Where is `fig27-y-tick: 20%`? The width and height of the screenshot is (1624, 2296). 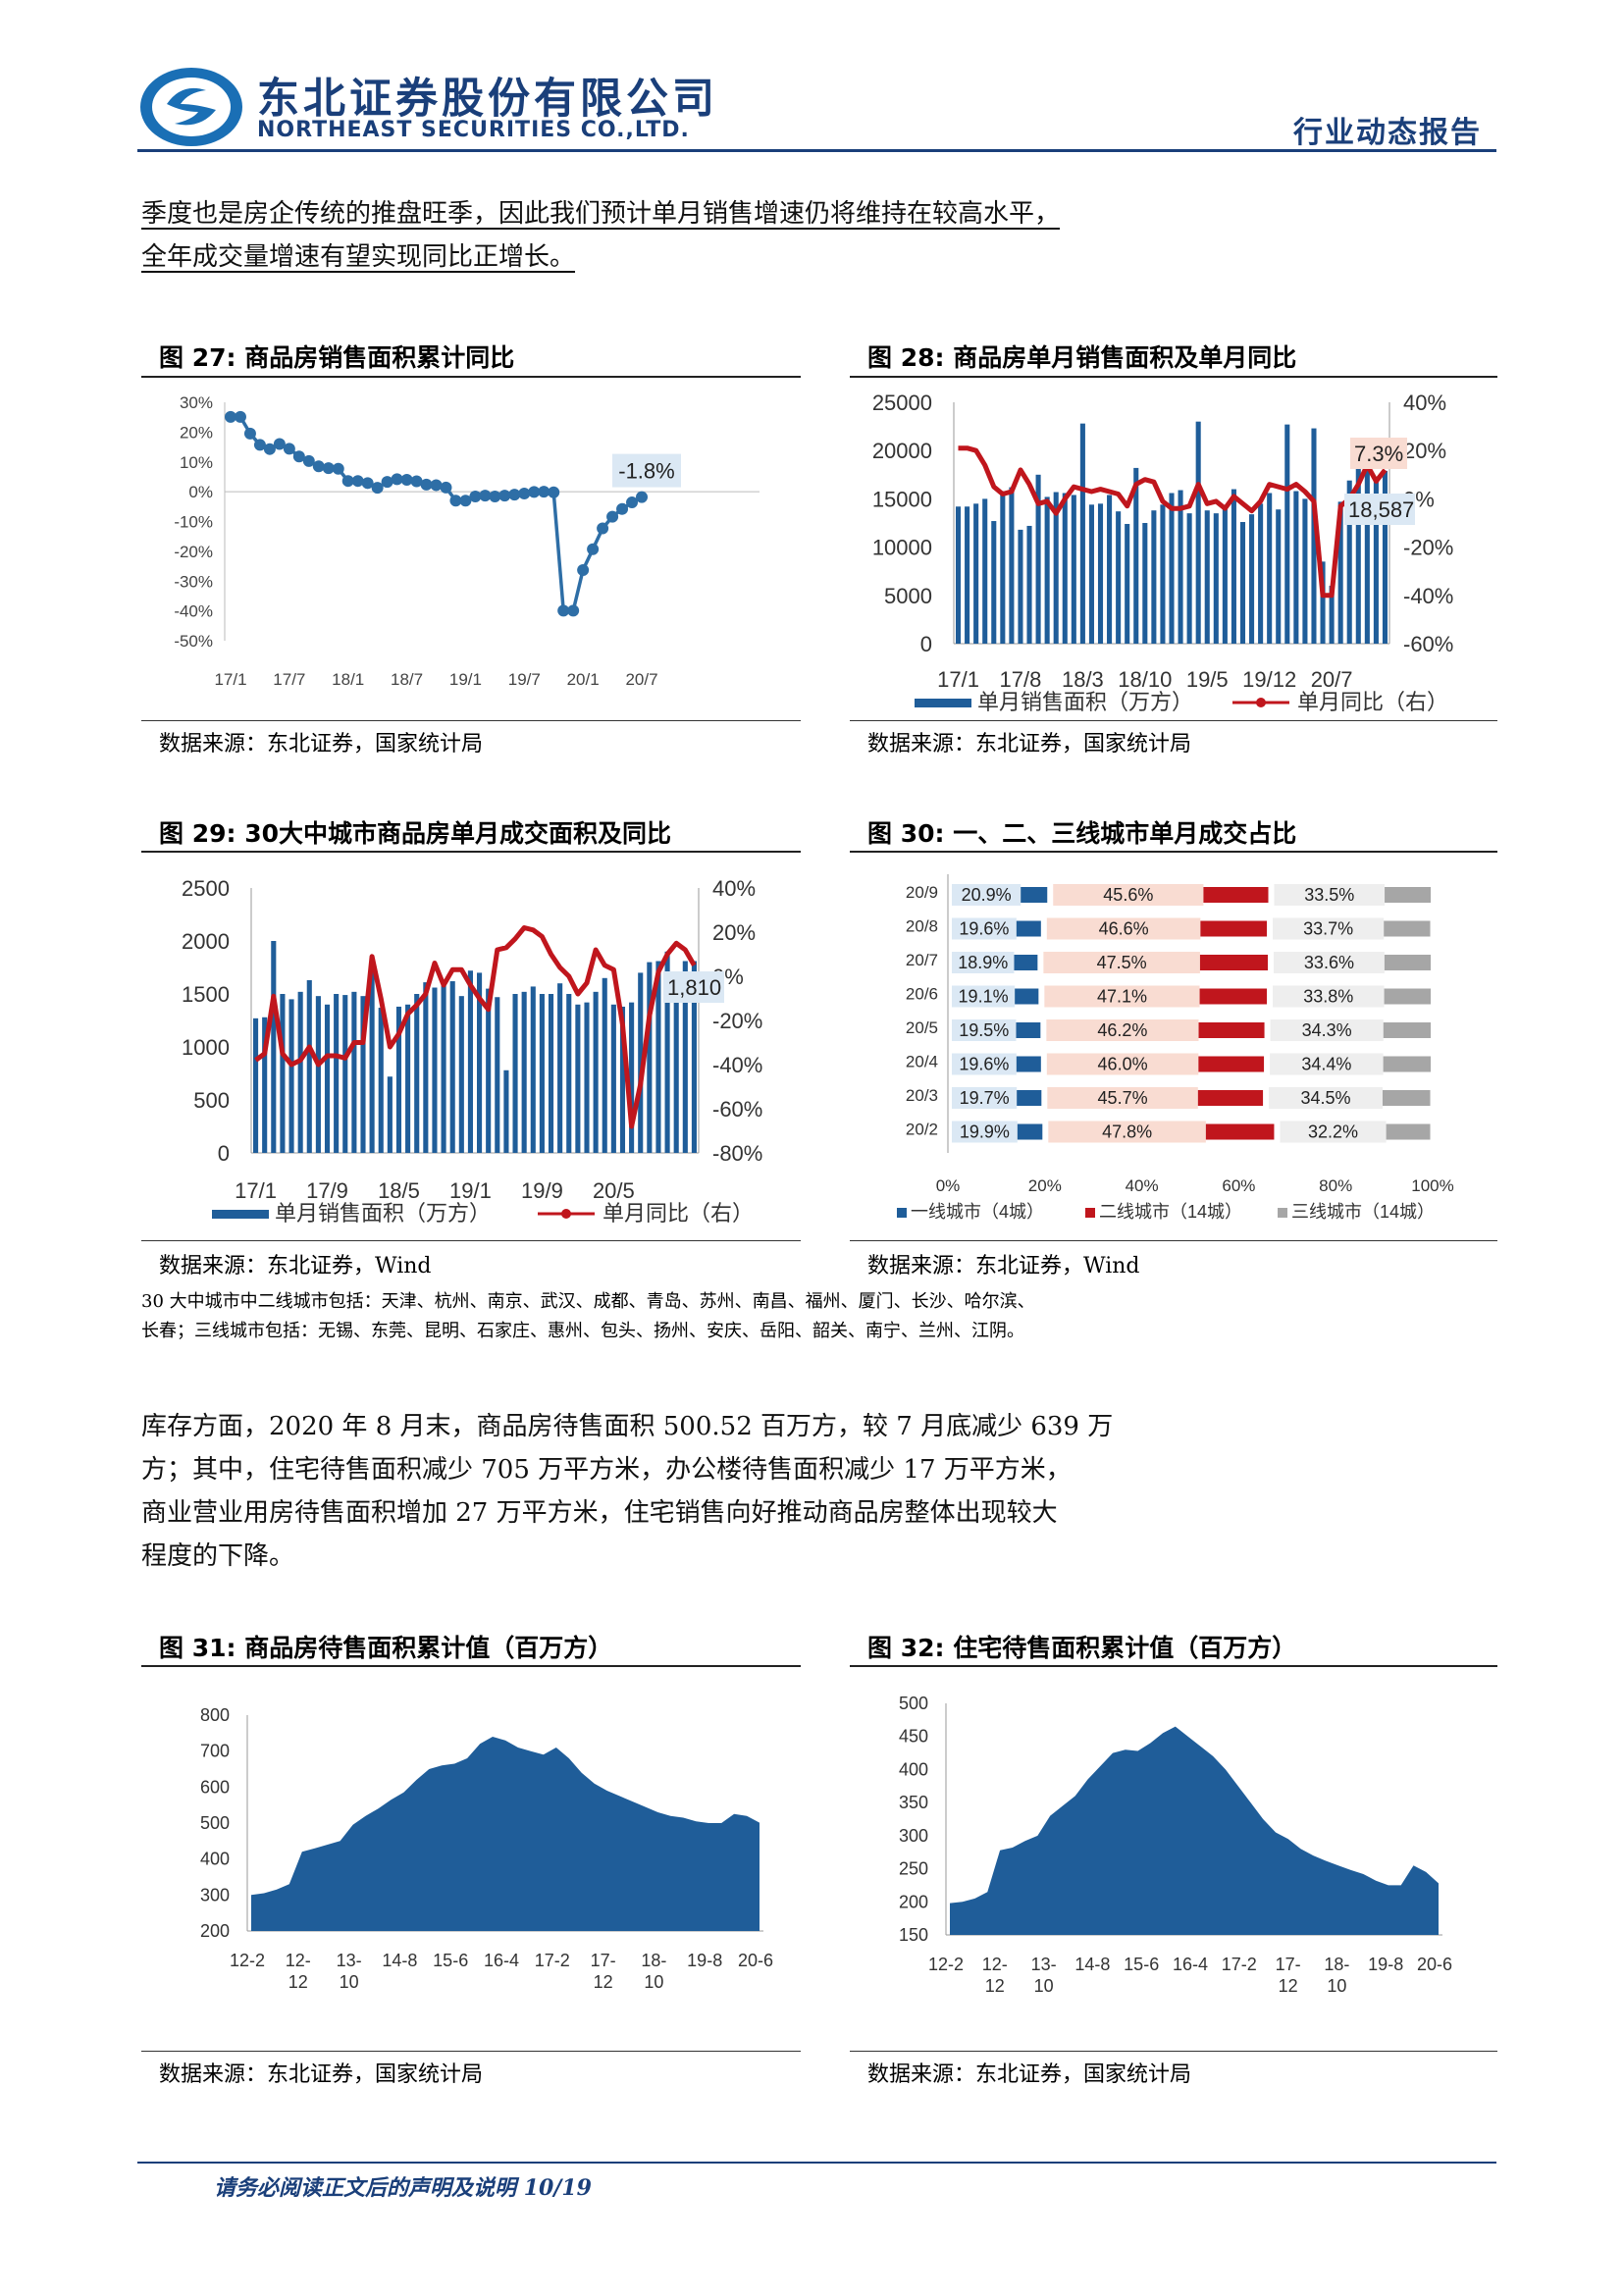 fig27-y-tick: 20% is located at coordinates (196, 432).